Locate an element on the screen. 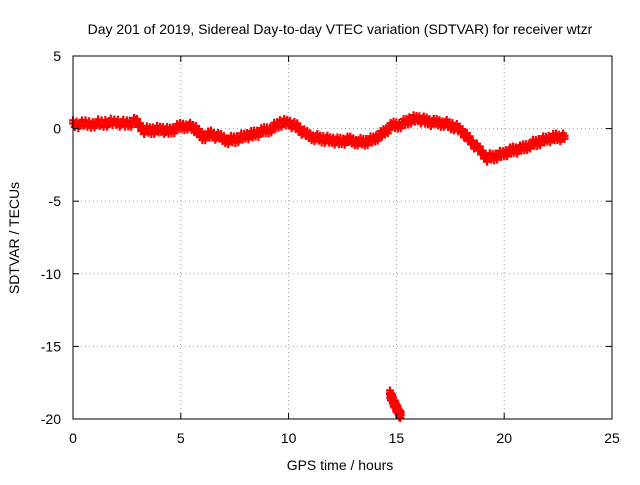 The width and height of the screenshot is (640, 485). x-tick-label: 5 is located at coordinates (181, 438).